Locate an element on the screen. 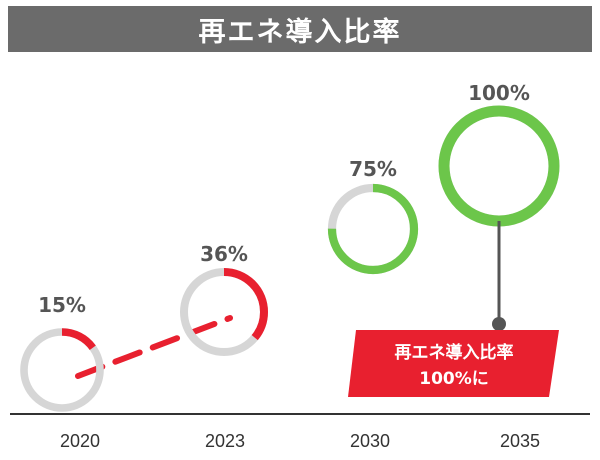  ring-2030 is located at coordinates (373, 229).